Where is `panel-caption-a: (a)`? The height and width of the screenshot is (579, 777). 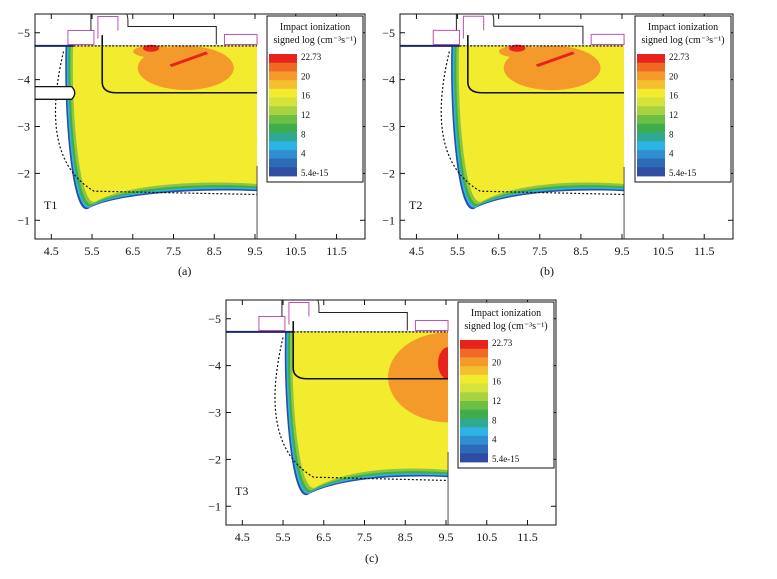
panel-caption-a: (a) is located at coordinates (185, 271).